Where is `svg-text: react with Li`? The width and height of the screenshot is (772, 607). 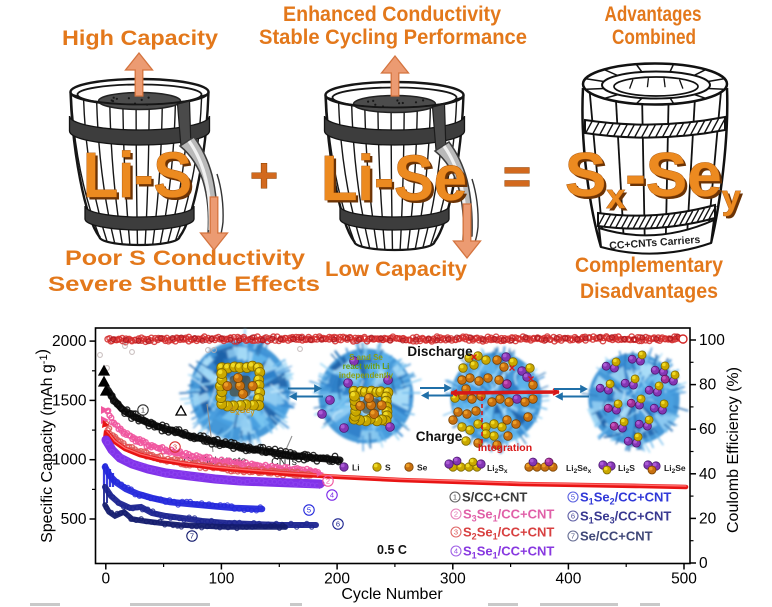
svg-text: react with Li is located at coordinates (366, 366).